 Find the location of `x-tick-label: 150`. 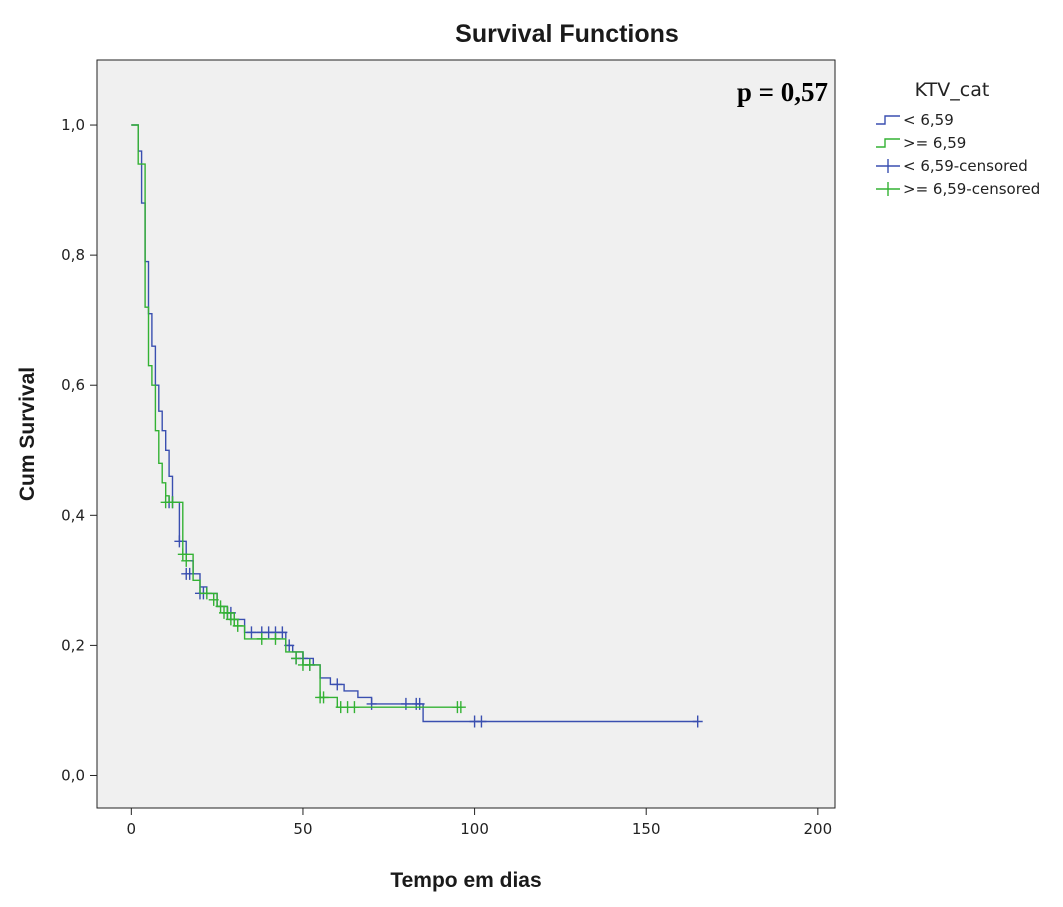

x-tick-label: 150 is located at coordinates (646, 829).